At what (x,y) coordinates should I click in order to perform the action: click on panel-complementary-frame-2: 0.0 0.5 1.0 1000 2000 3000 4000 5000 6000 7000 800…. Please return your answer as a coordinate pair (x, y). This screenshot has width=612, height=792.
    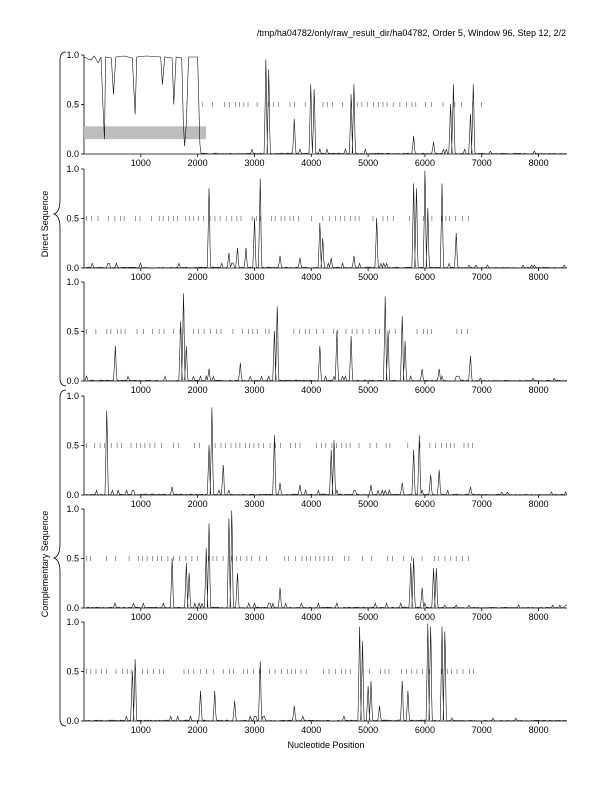
    Looking at the image, I should click on (317, 563).